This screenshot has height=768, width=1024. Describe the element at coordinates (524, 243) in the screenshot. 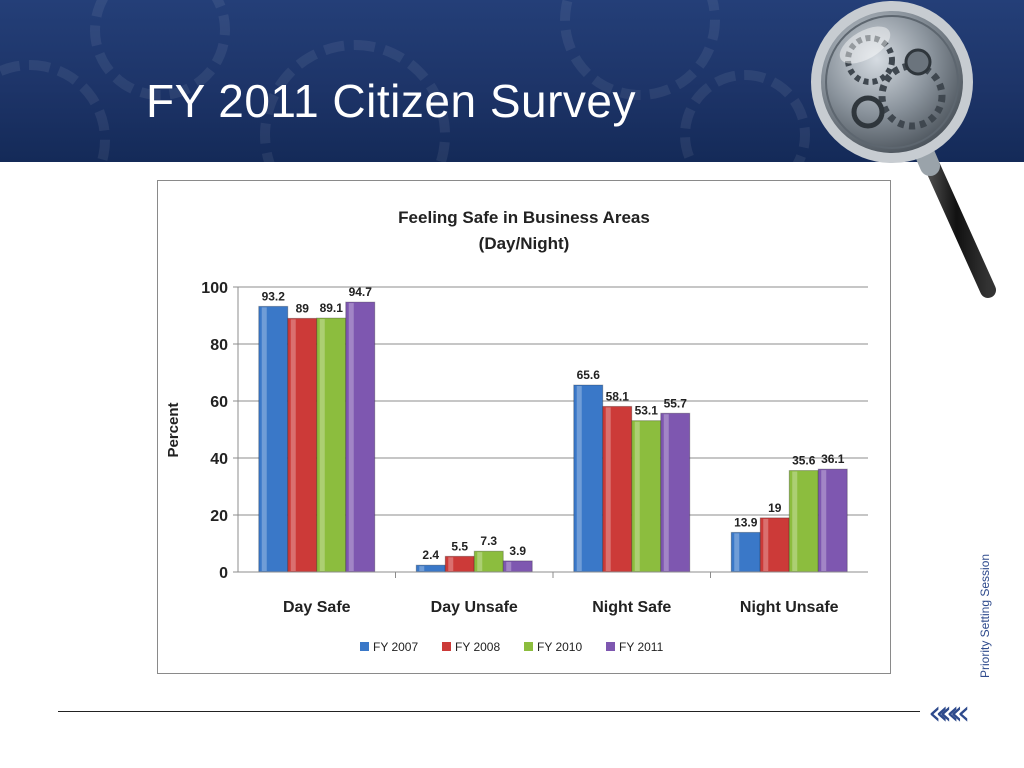

I see `chart-subtitle: (Day/Night)` at that location.